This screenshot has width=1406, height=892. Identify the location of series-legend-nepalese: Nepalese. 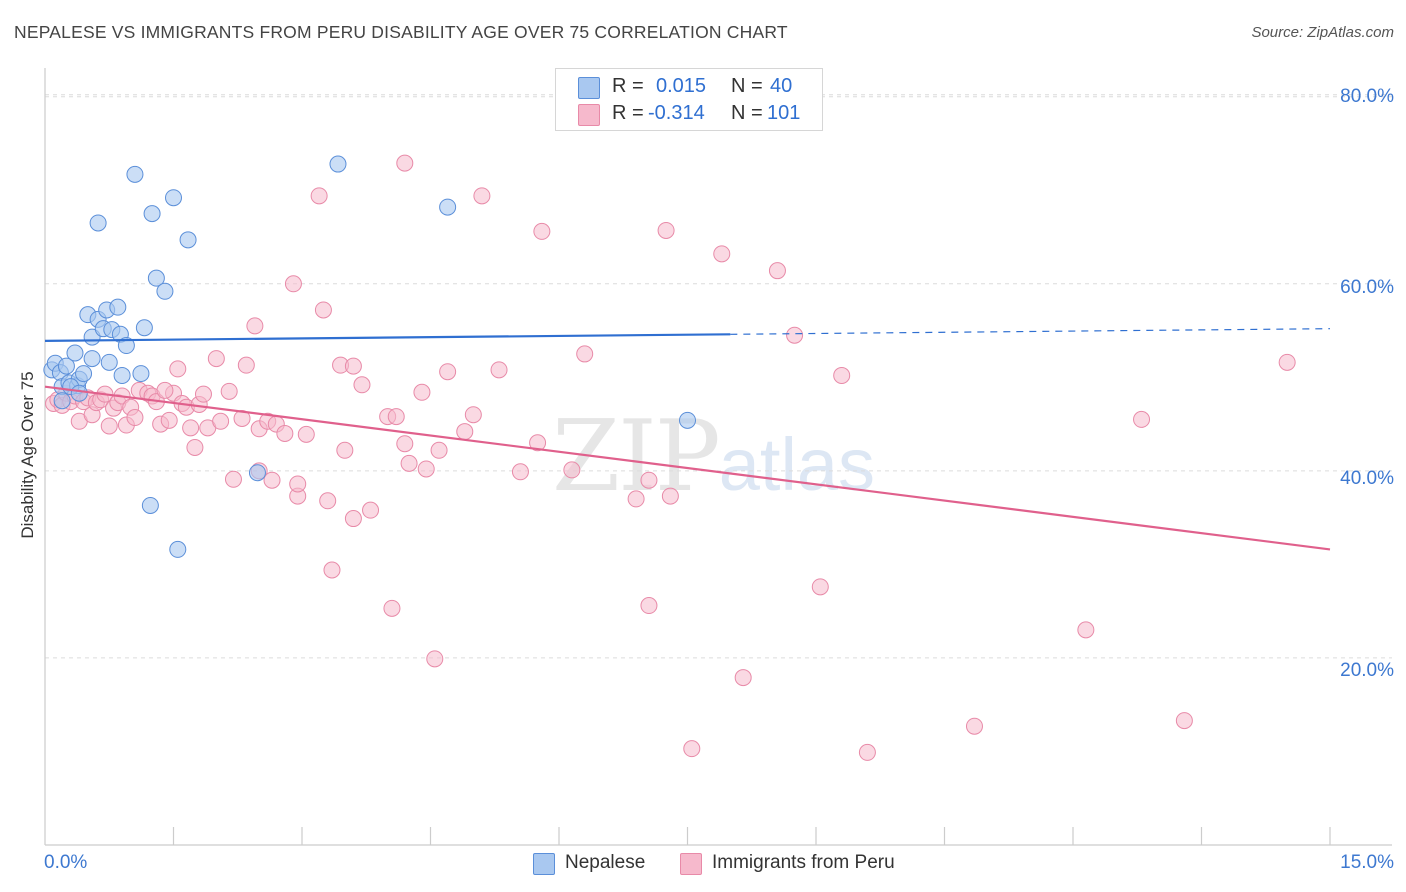
(598, 864).